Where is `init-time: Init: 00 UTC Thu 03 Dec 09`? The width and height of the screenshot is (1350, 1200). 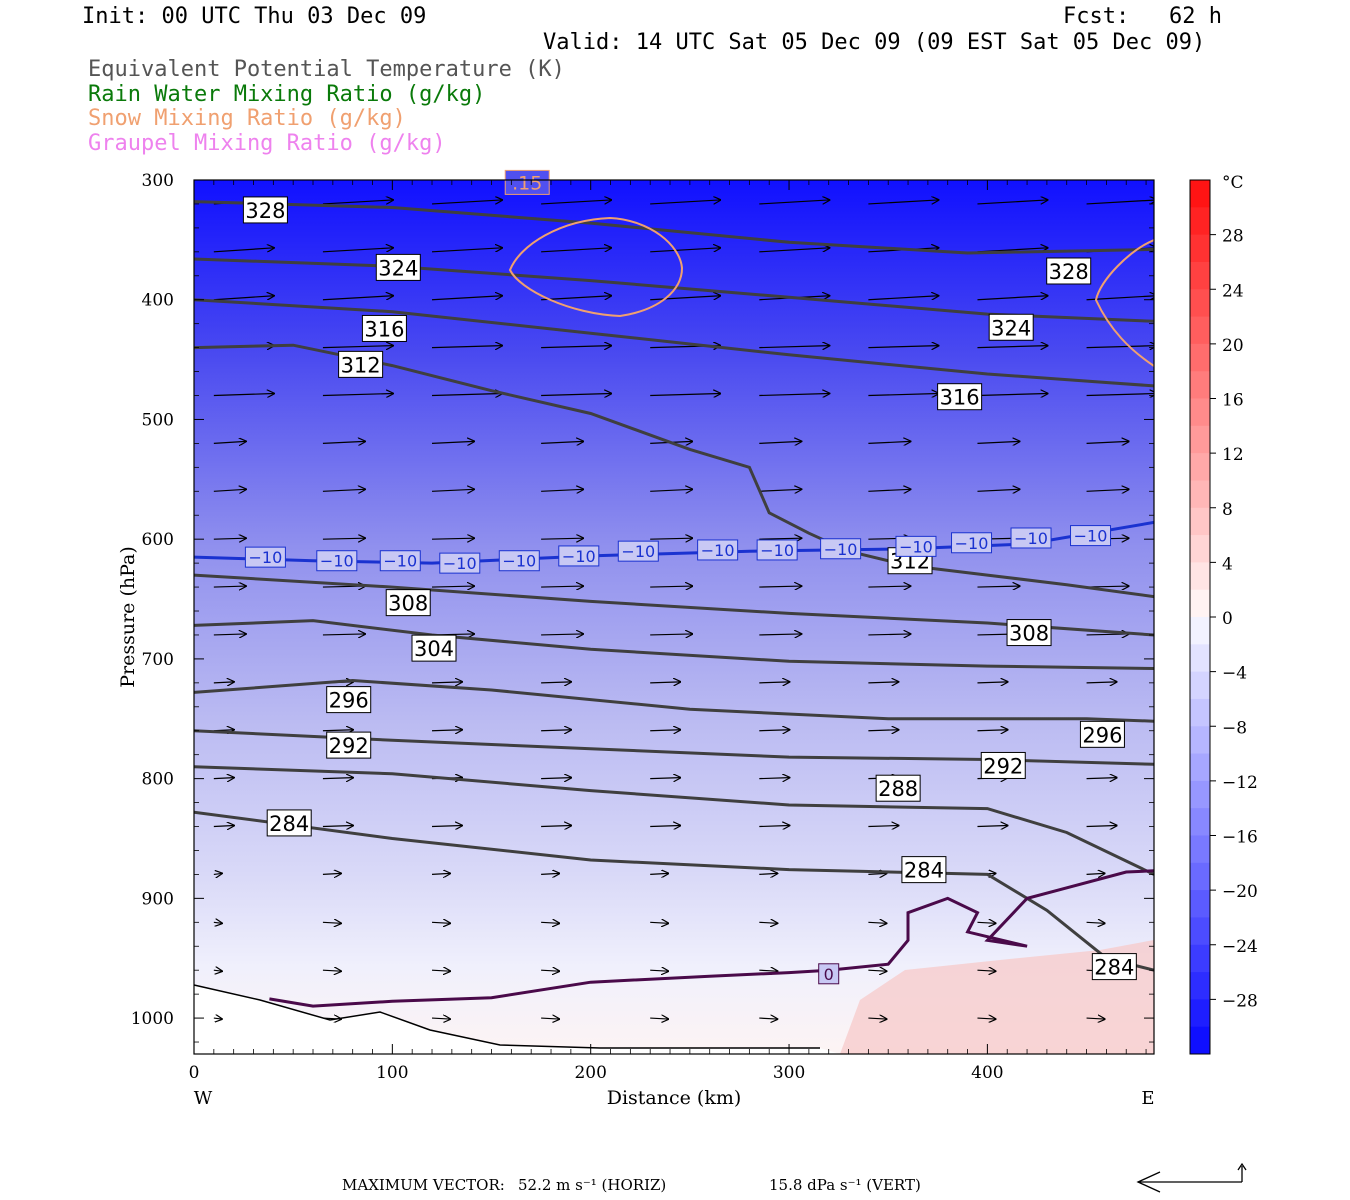
init-time: Init: 00 UTC Thu 03 Dec 09 is located at coordinates (254, 16).